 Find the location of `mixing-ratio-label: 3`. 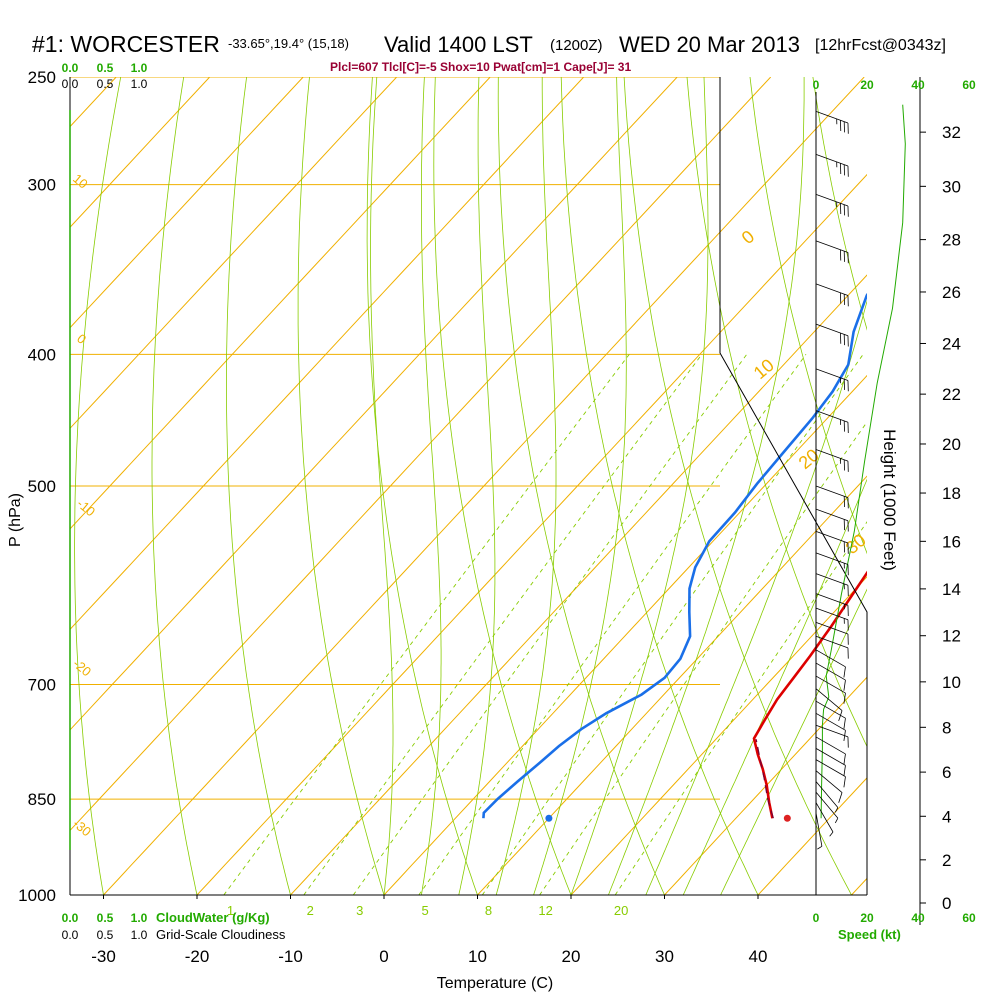

mixing-ratio-label: 3 is located at coordinates (359, 910).